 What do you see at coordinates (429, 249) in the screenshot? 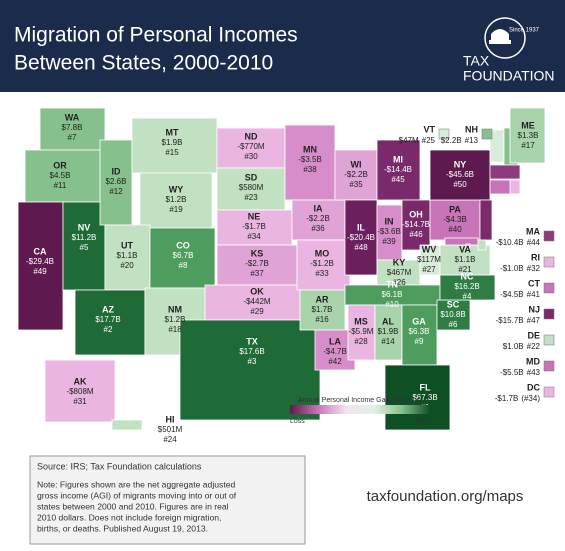
I see `state-abbr: WV` at bounding box center [429, 249].